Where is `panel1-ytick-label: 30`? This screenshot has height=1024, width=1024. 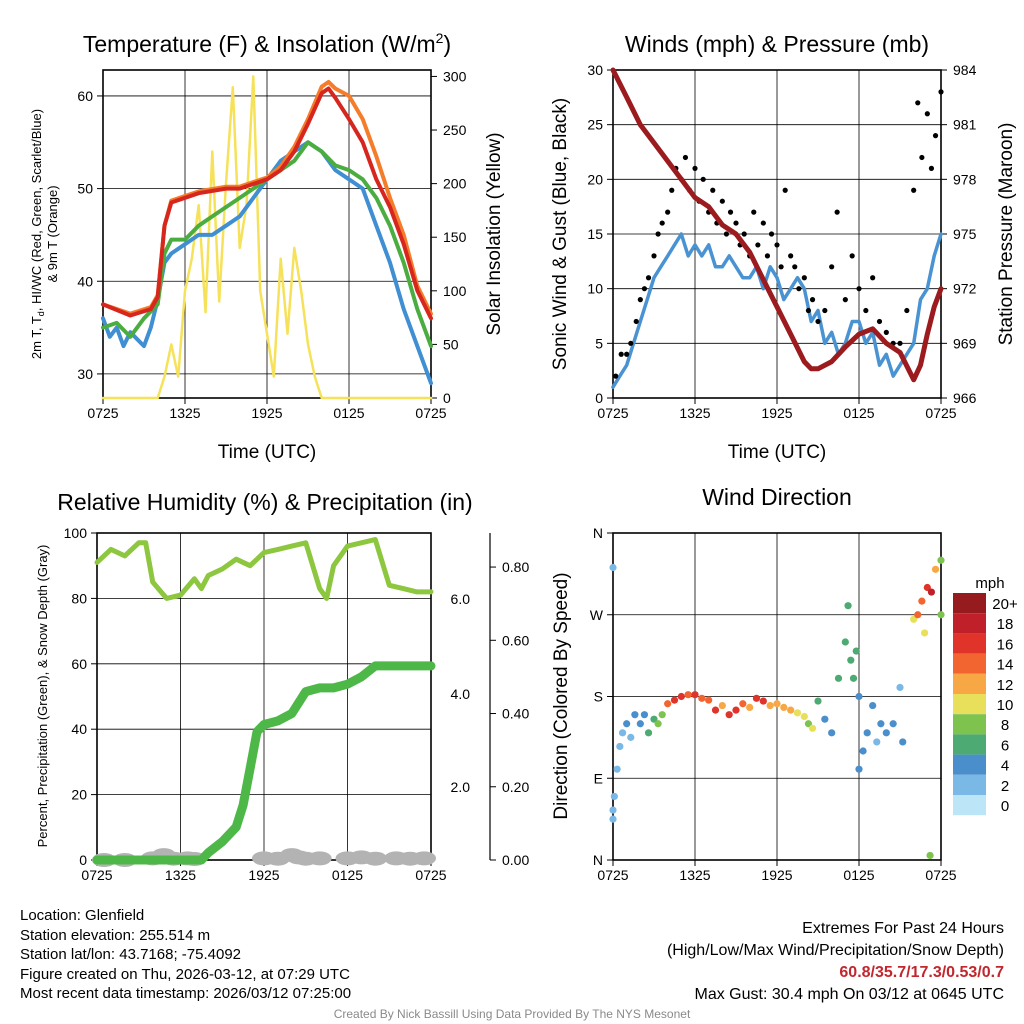 panel1-ytick-label: 30 is located at coordinates (85, 374).